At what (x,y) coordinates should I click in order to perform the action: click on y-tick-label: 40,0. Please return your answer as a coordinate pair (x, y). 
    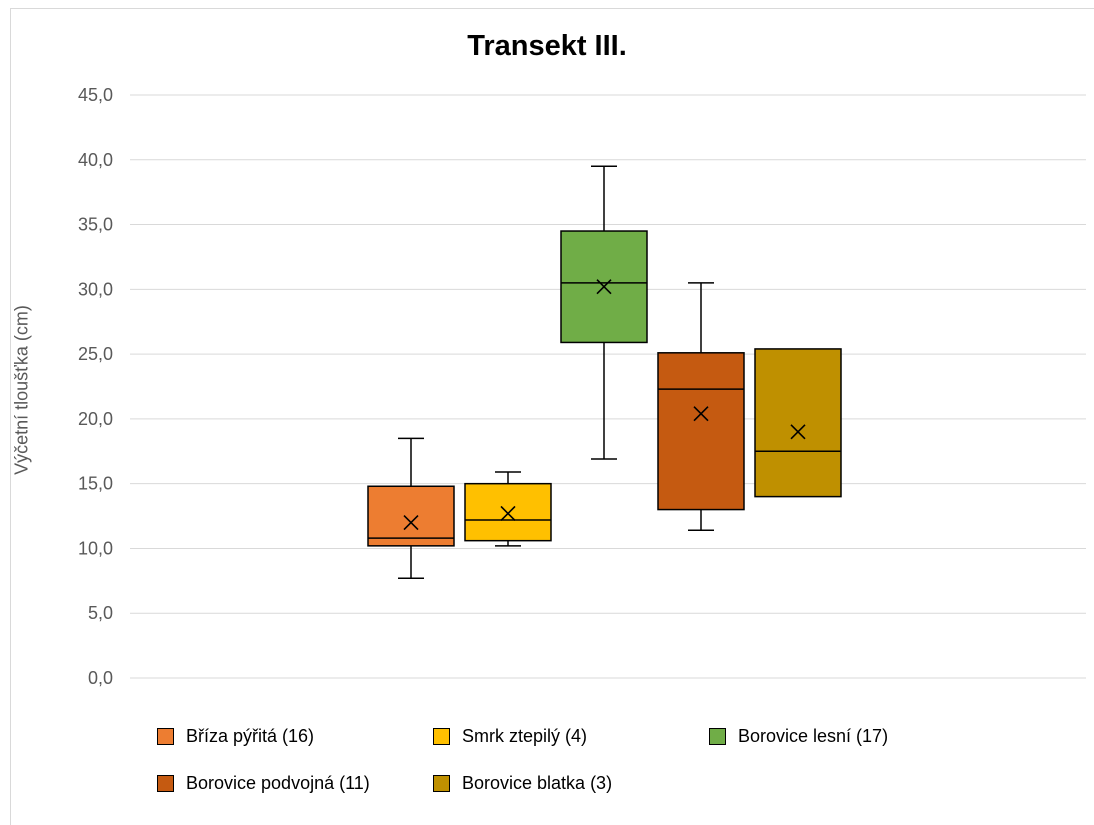
    Looking at the image, I should click on (95, 160).